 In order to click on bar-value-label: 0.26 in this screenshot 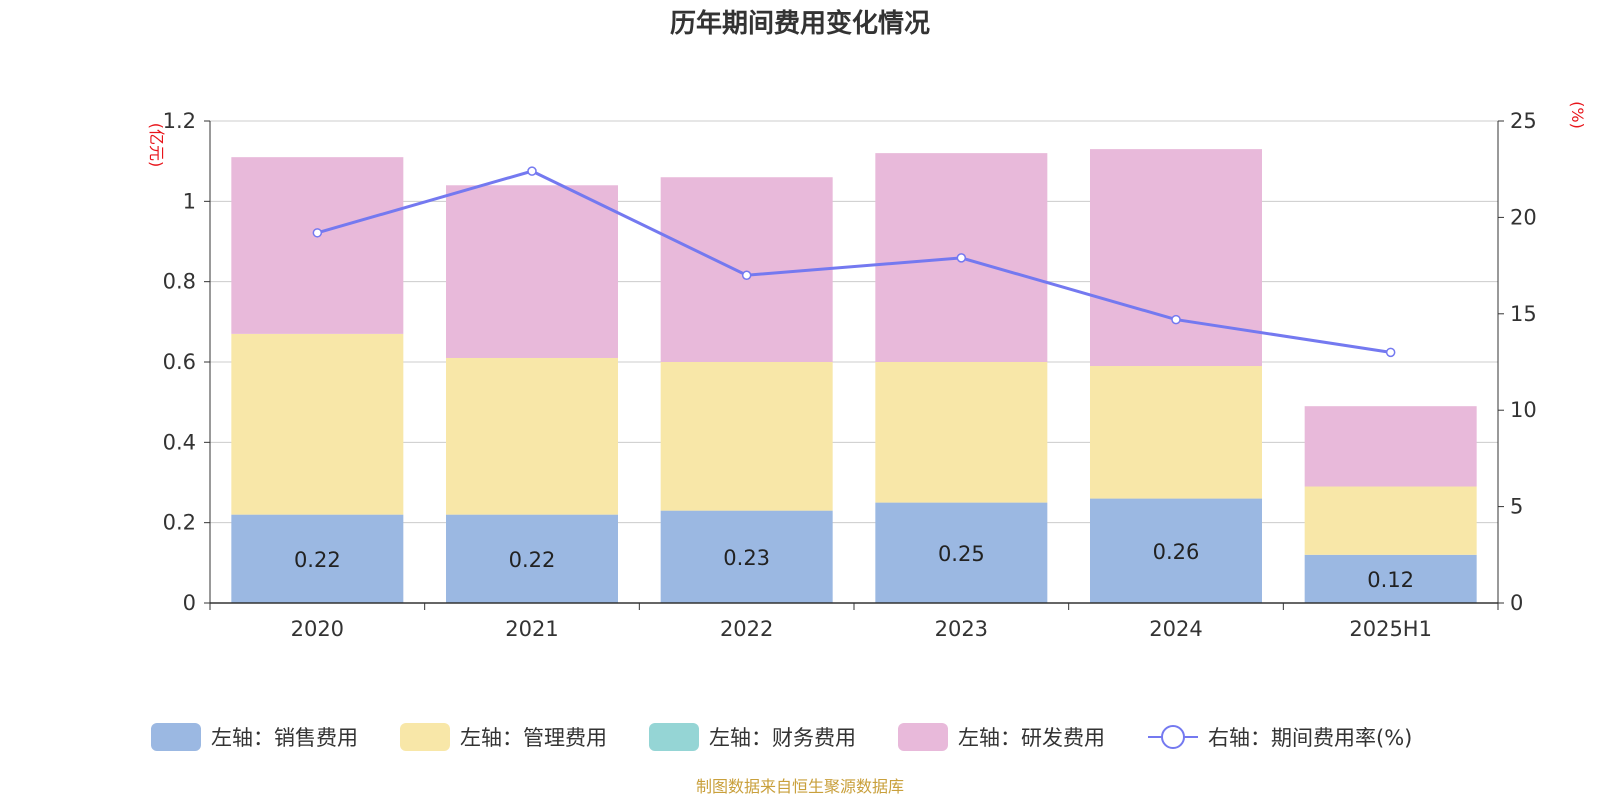, I will do `click(1176, 552)`.